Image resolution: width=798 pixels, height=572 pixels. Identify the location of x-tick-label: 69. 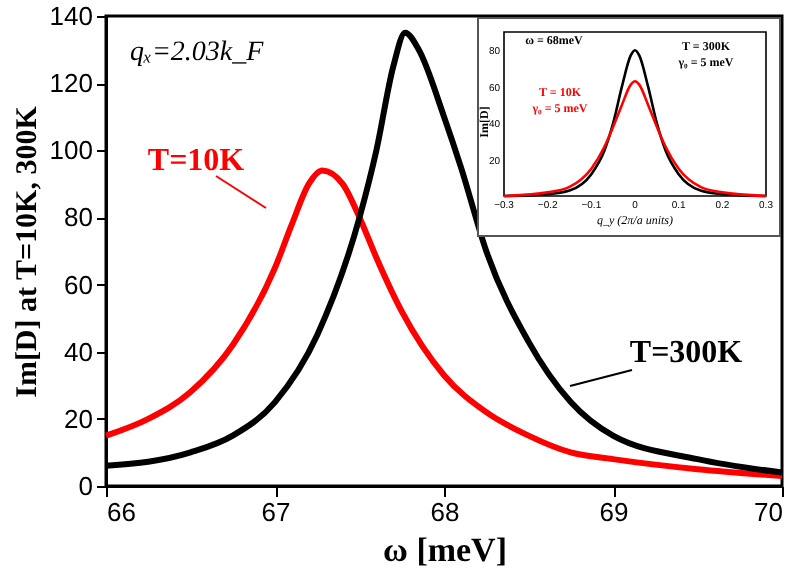
(614, 512).